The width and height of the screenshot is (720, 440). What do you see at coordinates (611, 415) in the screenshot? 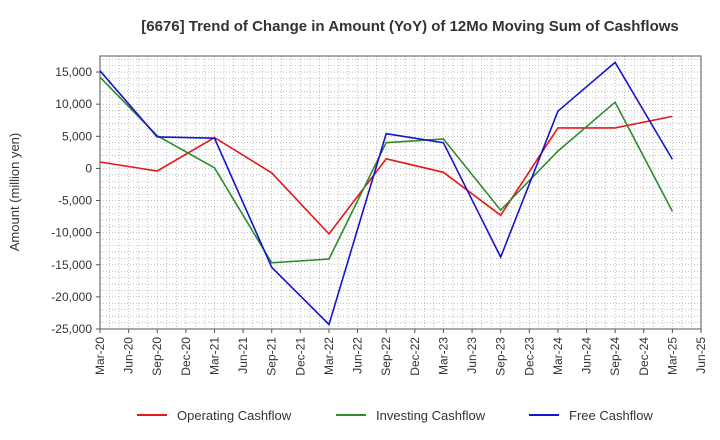
I see `legend-label-free-cashflow: Free Cashflow` at bounding box center [611, 415].